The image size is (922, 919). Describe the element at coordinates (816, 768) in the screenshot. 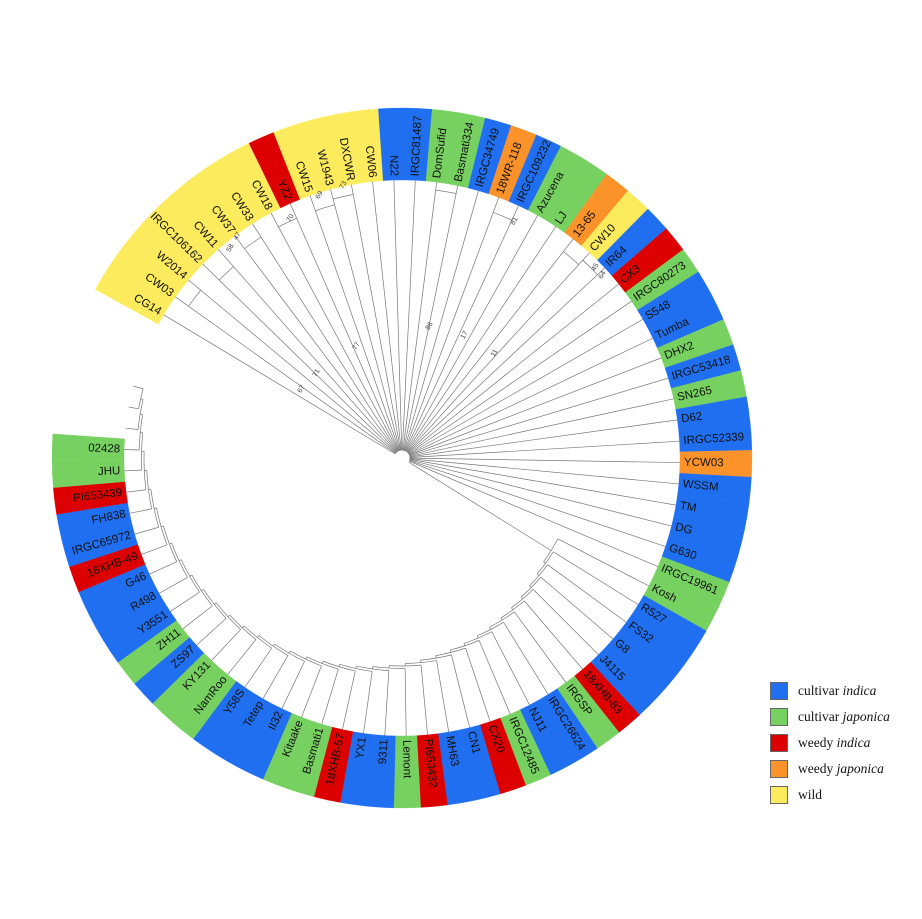

I see `legend-label: weedy` at that location.